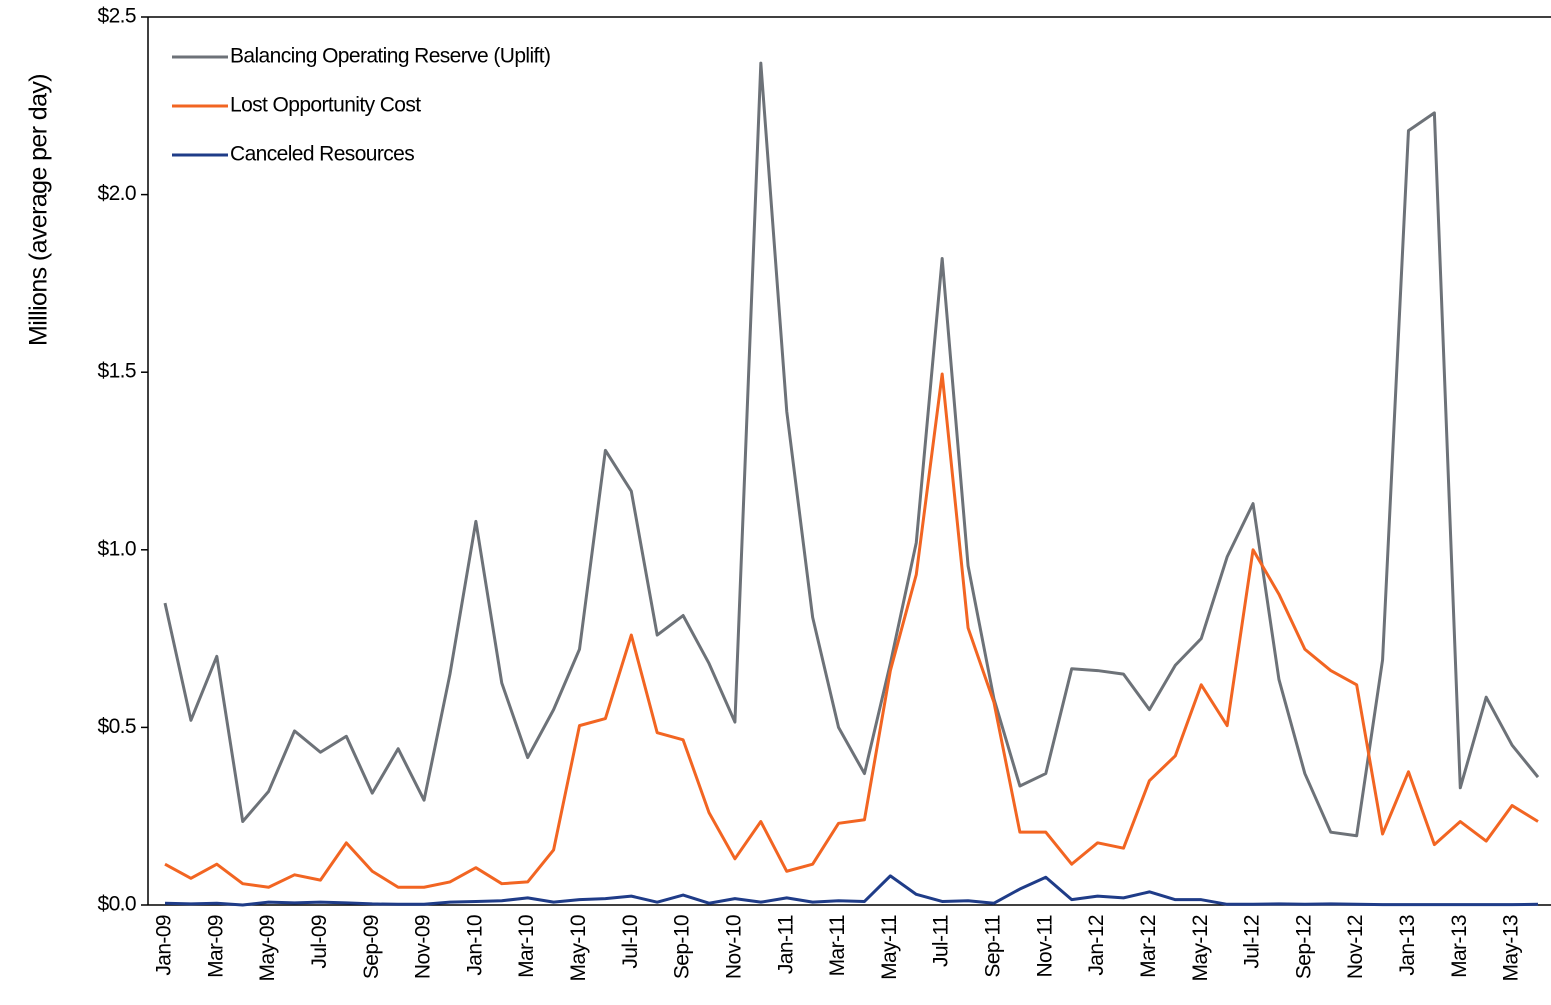 The image size is (1551, 1005). I want to click on x-tick-label: Jan-12, so click(1096, 945).